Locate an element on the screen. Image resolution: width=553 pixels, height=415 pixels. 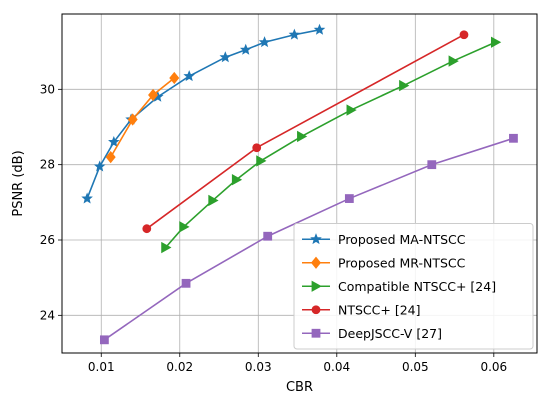
legend-entry: NTSCC+ [24] is located at coordinates (361, 309).